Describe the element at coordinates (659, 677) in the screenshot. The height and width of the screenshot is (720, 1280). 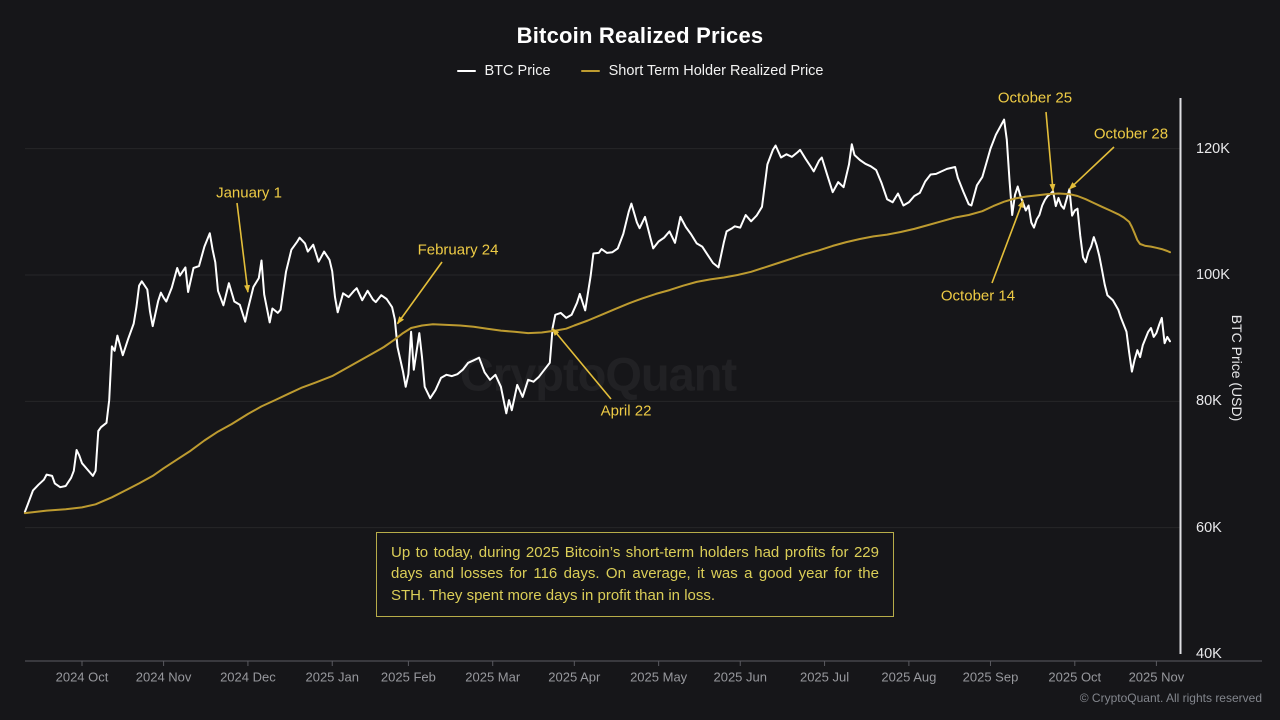
I see `x-tick-label-2025-may: 2025 May` at that location.